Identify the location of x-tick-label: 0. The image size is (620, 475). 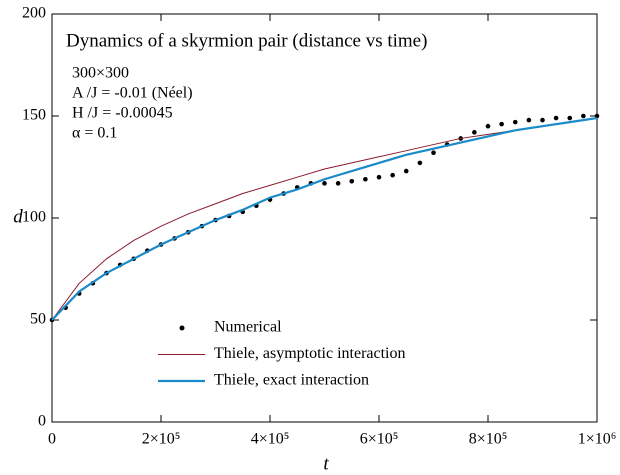
(52, 439).